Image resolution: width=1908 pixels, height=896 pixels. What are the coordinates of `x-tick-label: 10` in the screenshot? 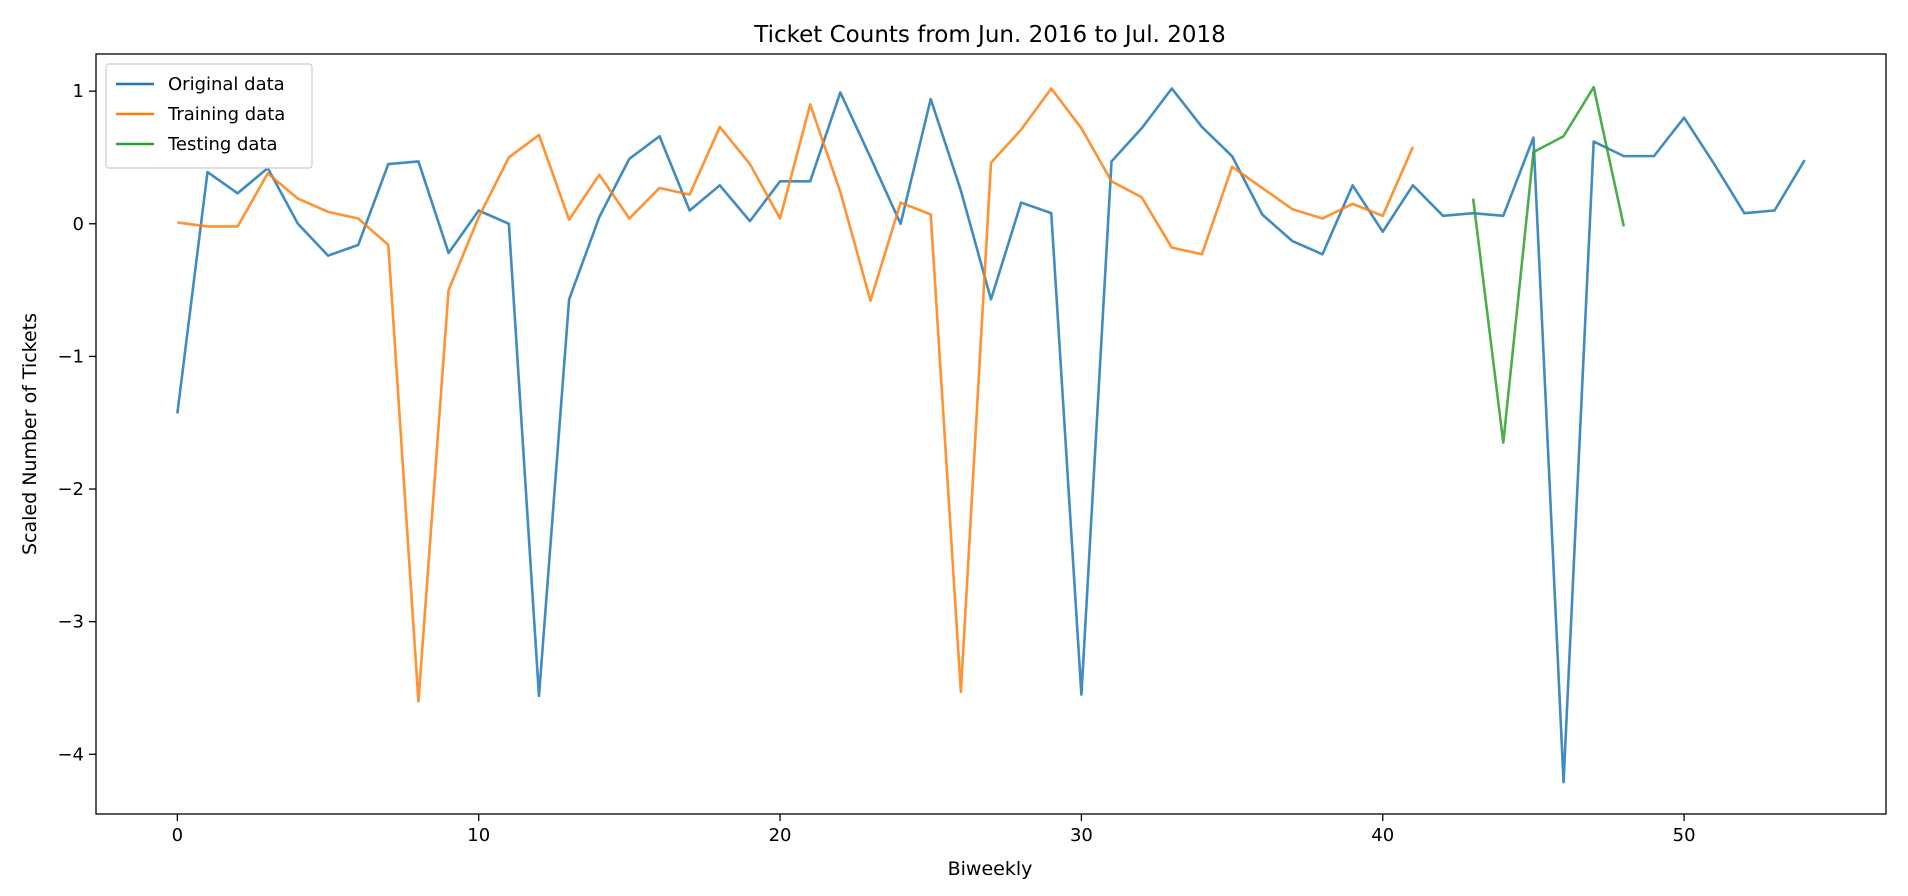 It's located at (478, 835).